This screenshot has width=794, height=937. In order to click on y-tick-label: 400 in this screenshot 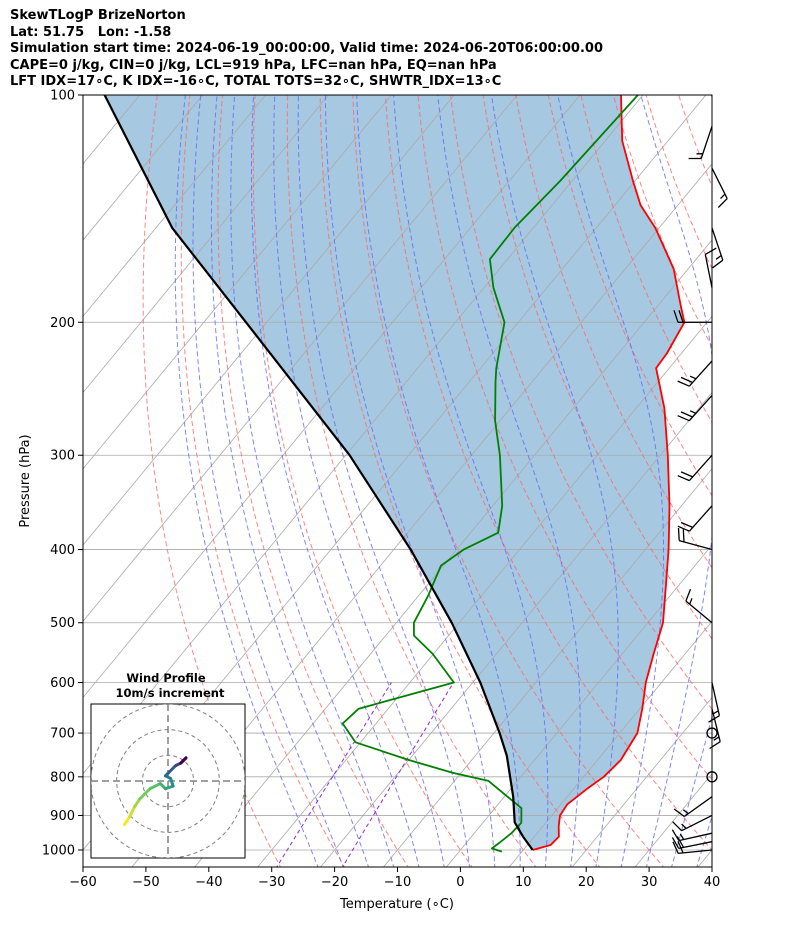, I will do `click(62, 550)`.